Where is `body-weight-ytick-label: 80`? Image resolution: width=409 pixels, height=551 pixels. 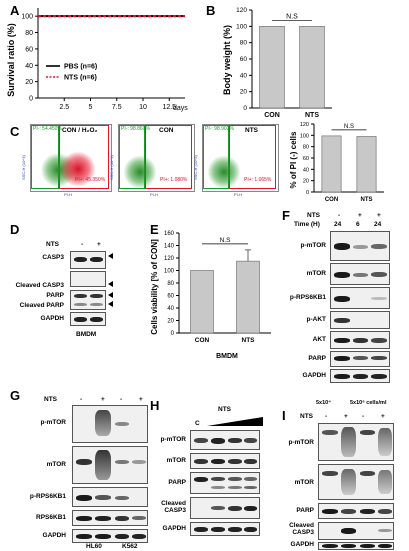
body-weight-ytick-label: 80 is located at coordinates (244, 43).